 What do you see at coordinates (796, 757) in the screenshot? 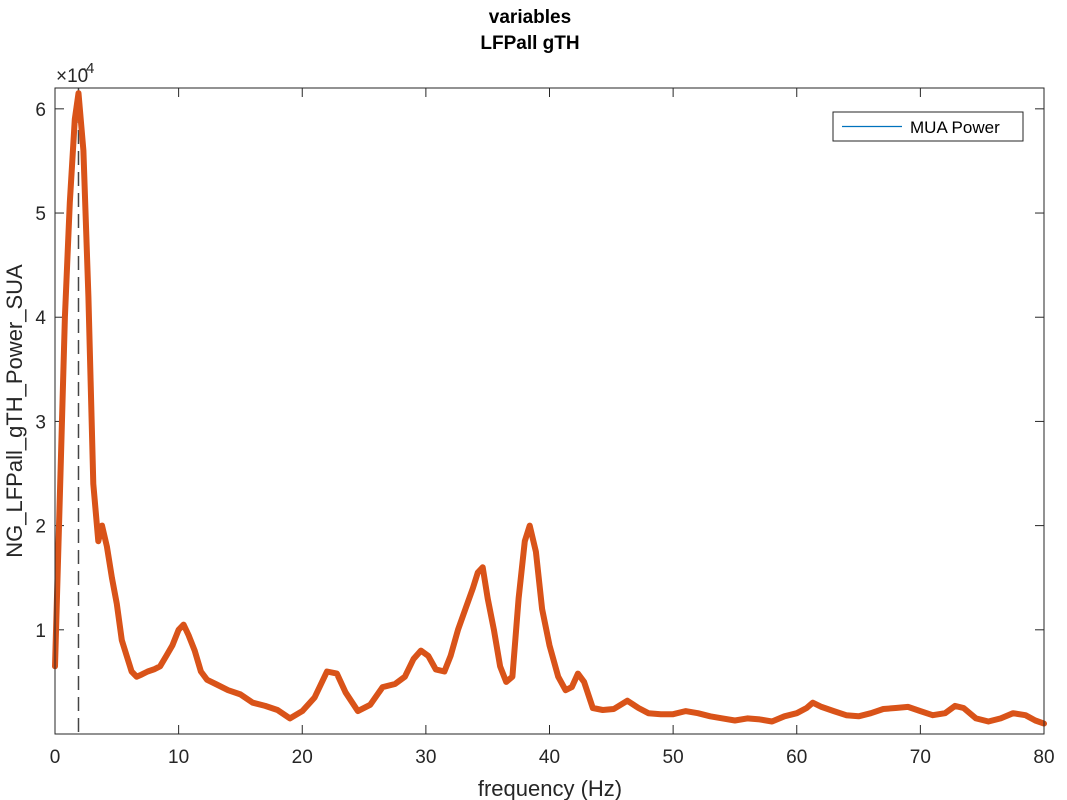
I see `x-tick-label: 60` at bounding box center [796, 757].